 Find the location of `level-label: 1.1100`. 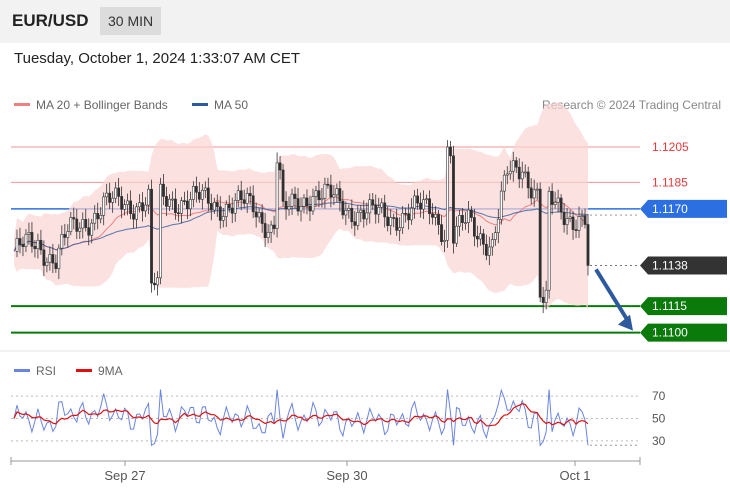

level-label: 1.1100 is located at coordinates (670, 333).